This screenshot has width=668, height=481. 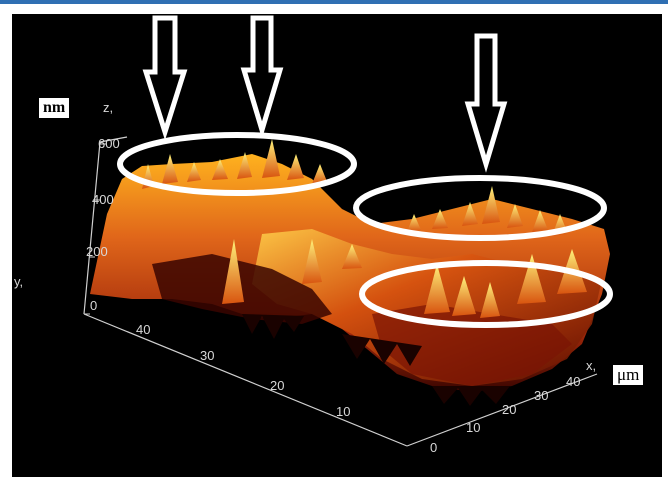 What do you see at coordinates (207, 355) in the screenshot?
I see `y-tick-label: 30` at bounding box center [207, 355].